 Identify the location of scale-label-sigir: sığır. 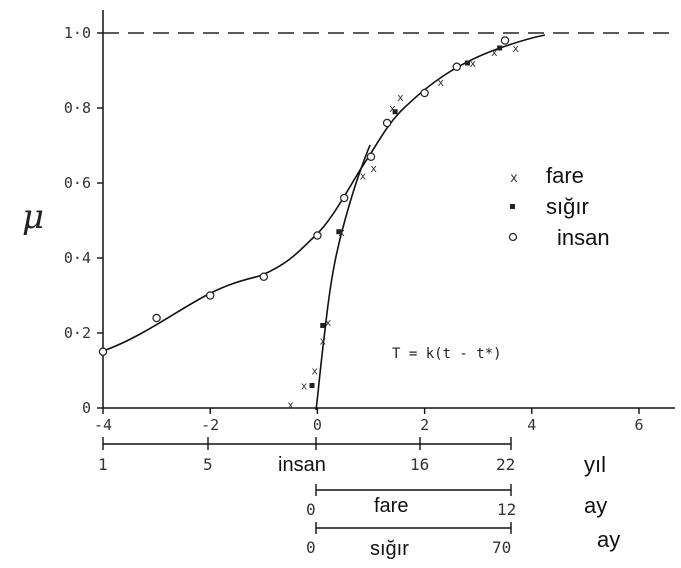
(389, 549).